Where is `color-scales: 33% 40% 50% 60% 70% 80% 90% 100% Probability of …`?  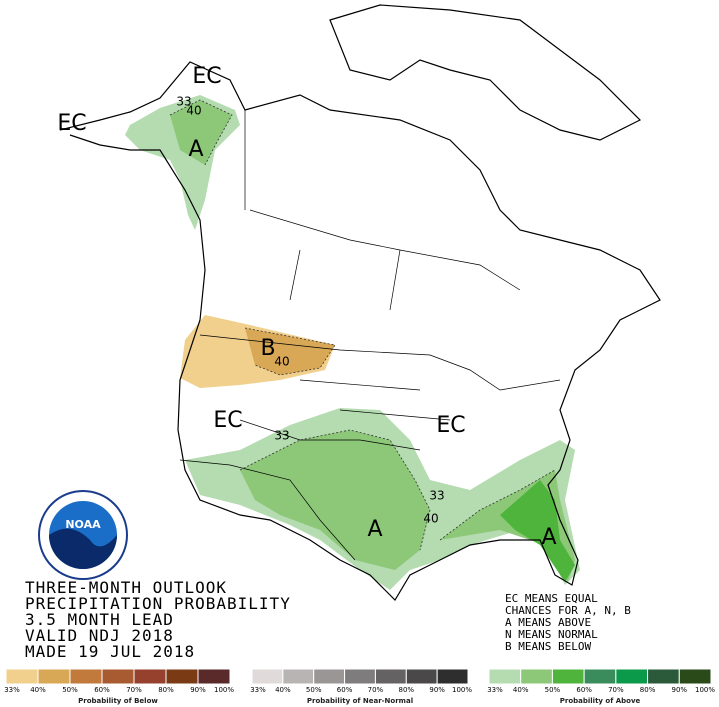
color-scales: 33% 40% 50% 60% 70% 80% 90% 100% Probability of … is located at coordinates (359, 686).